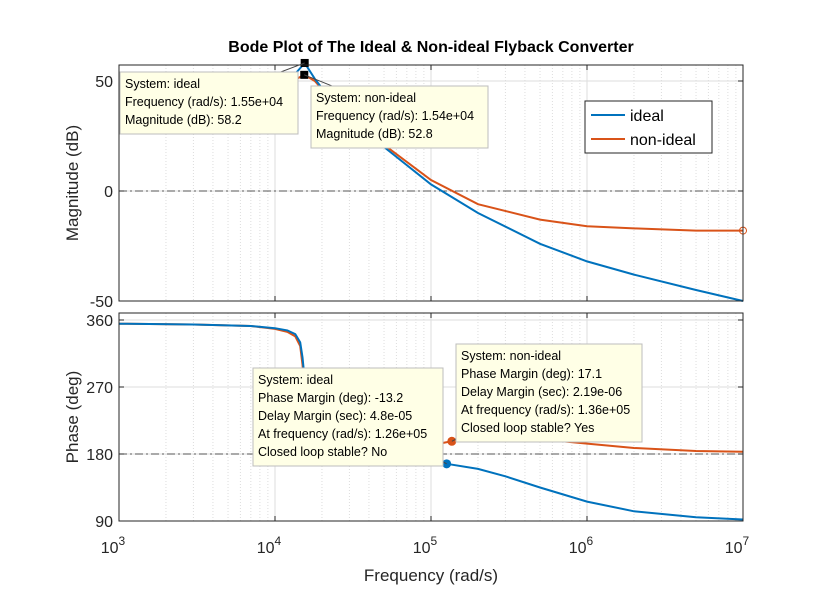 This screenshot has width=822, height=590. What do you see at coordinates (395, 116) in the screenshot?
I see `datatip-line: Frequency (rad/s): 1.54e+04` at bounding box center [395, 116].